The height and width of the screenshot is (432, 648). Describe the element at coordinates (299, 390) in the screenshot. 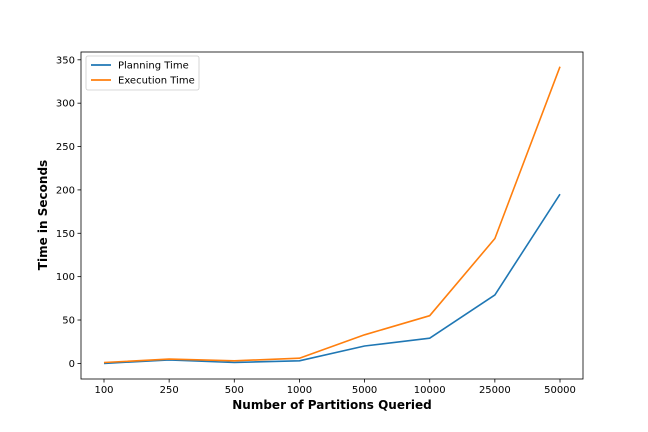

I see `x-tick-label: 1000` at that location.